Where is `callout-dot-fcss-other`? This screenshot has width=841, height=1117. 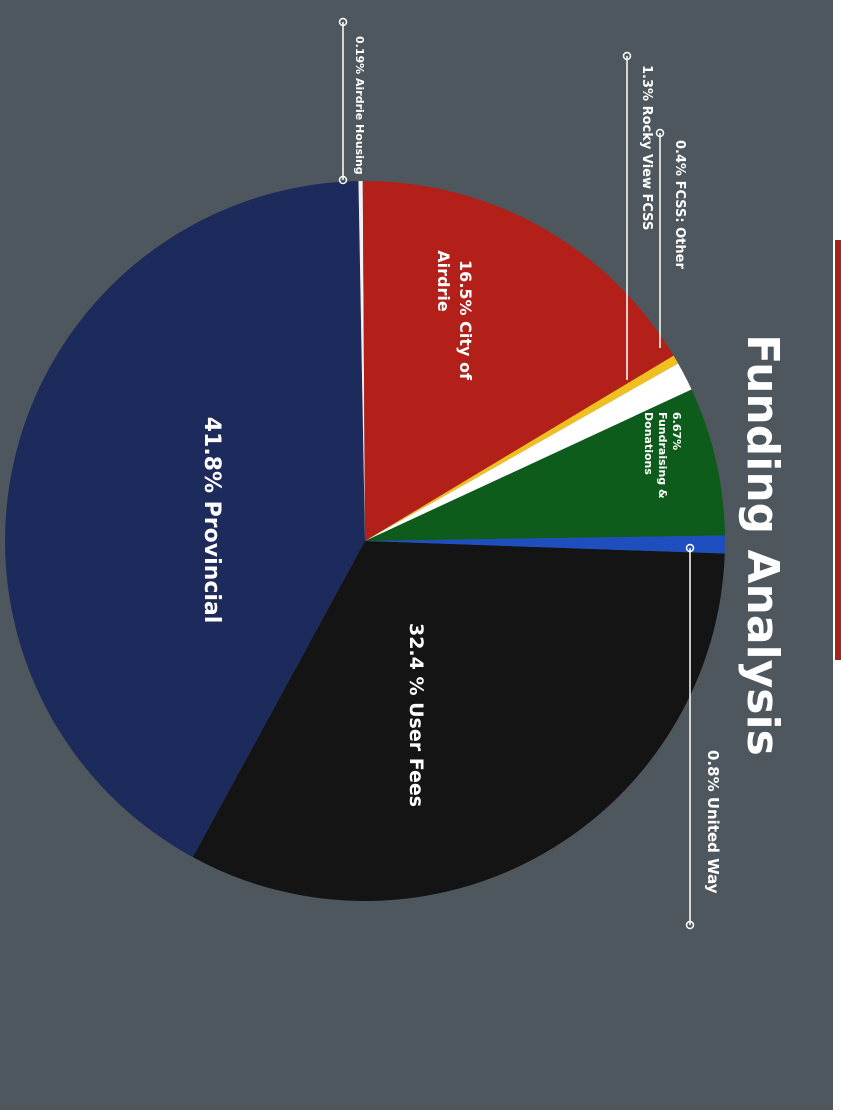
callout-dot-fcss-other is located at coordinates (660, 133).